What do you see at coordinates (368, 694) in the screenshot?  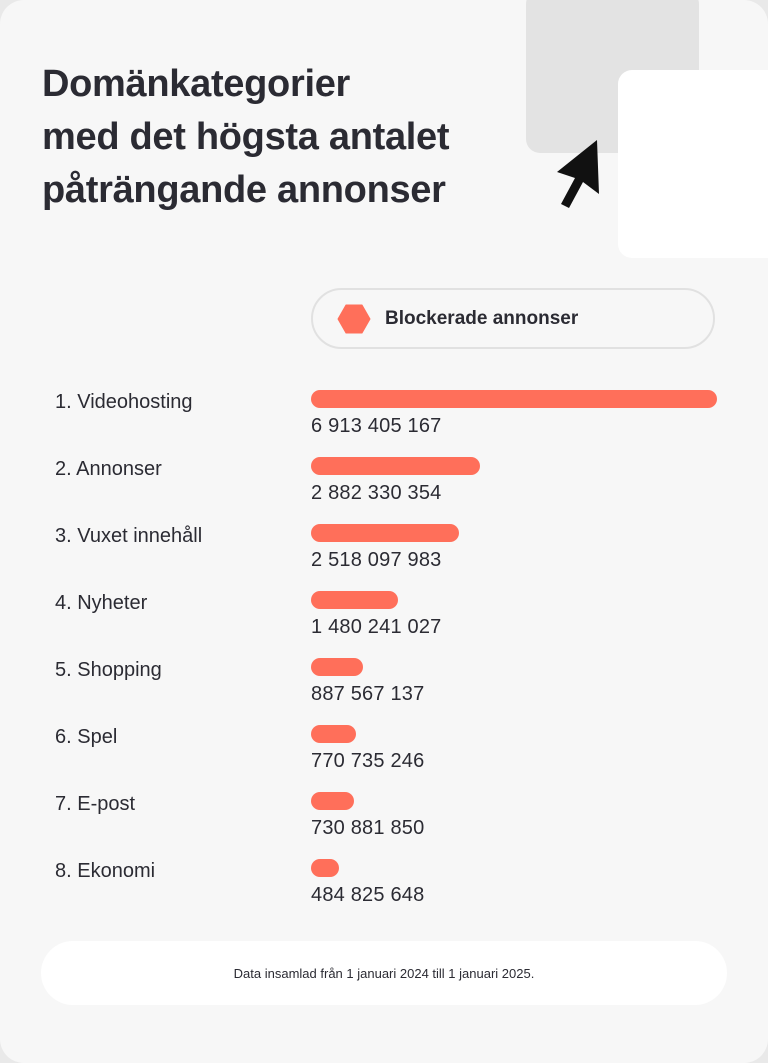 I see `data-value-label: 887 567 137` at bounding box center [368, 694].